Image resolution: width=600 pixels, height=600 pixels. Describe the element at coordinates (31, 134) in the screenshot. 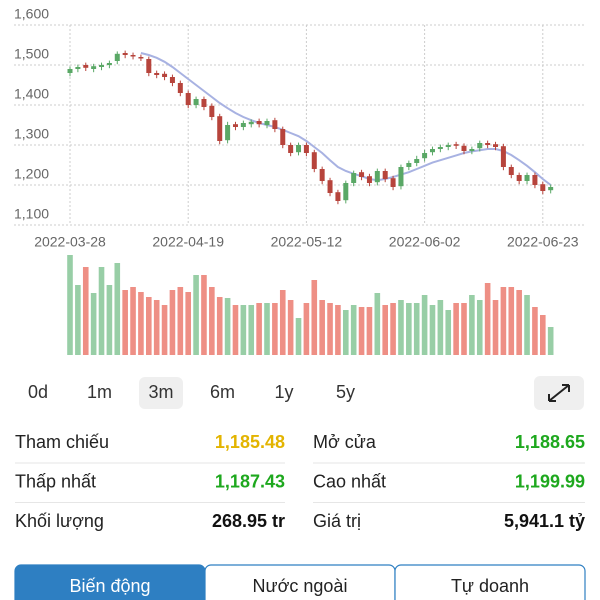

I see `y-tick-label: 1,300` at that location.